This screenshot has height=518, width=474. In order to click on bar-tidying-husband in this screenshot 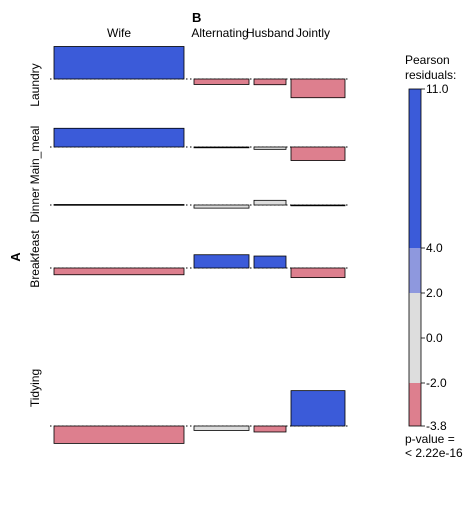, I will do `click(270, 429)`.